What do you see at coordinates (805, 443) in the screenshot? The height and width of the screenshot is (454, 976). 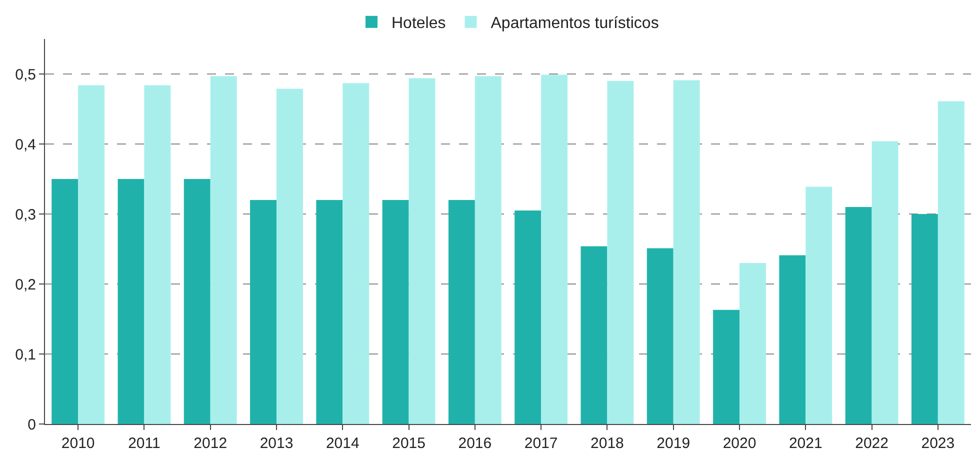 I see `x-tick-label: 2021` at bounding box center [805, 443].